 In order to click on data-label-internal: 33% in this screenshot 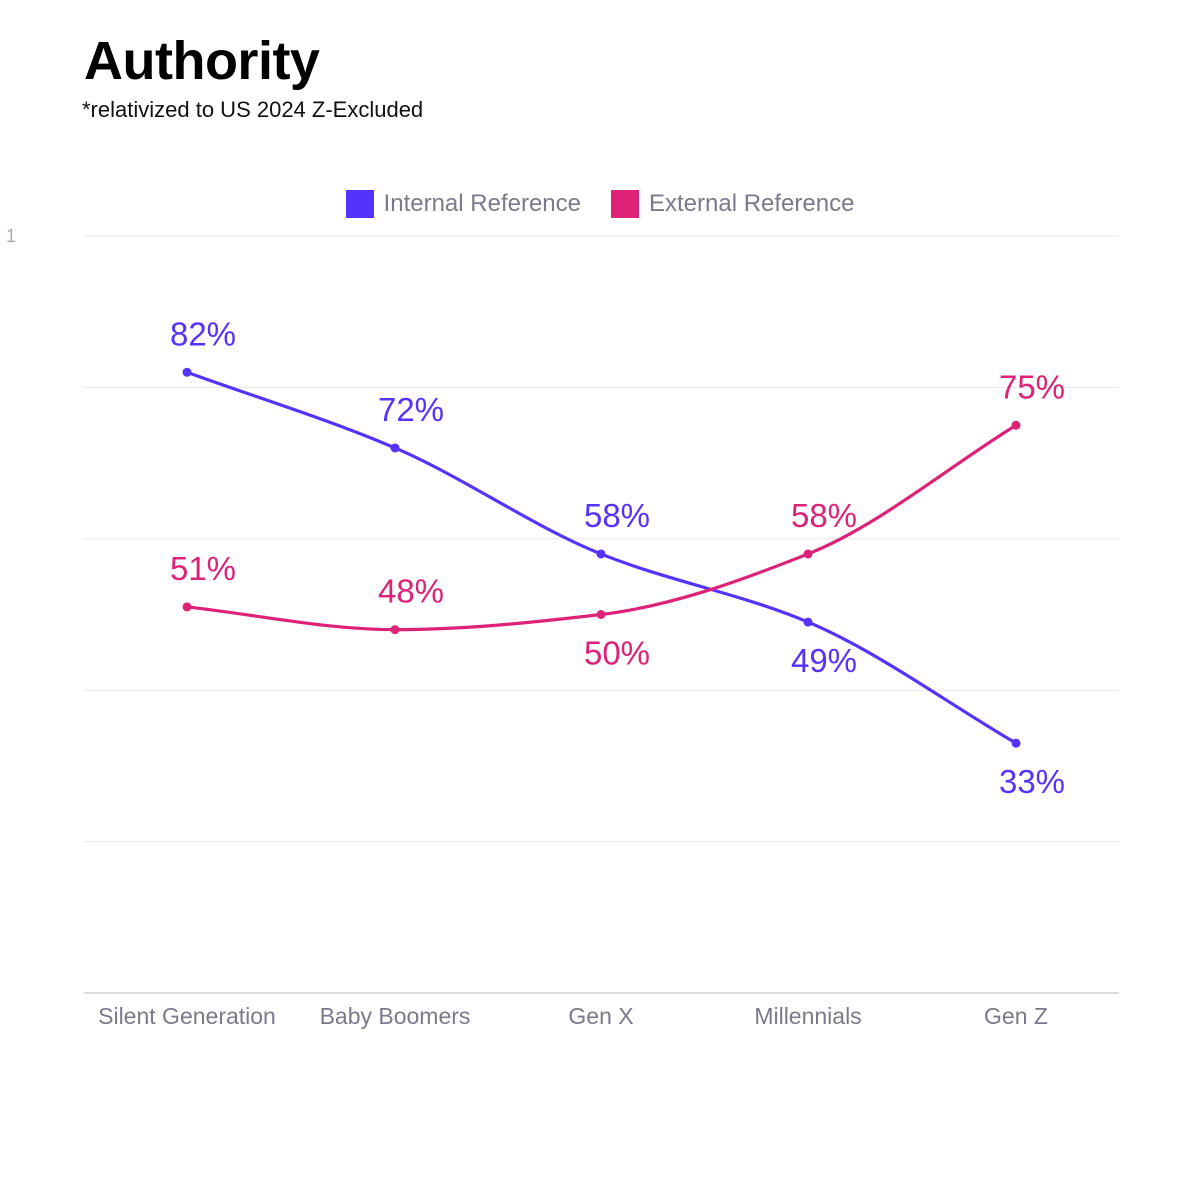, I will do `click(1032, 781)`.